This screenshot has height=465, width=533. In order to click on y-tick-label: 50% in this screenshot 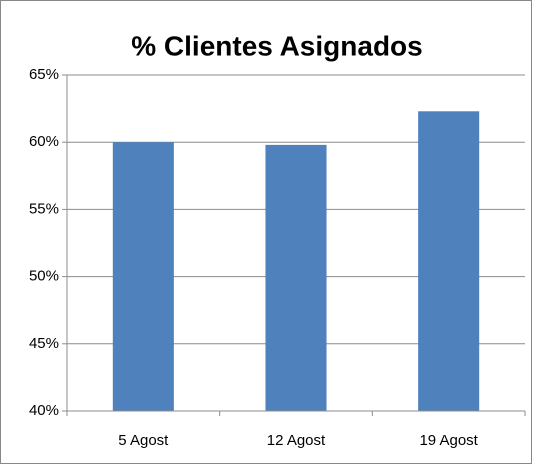, I will do `click(44, 276)`.